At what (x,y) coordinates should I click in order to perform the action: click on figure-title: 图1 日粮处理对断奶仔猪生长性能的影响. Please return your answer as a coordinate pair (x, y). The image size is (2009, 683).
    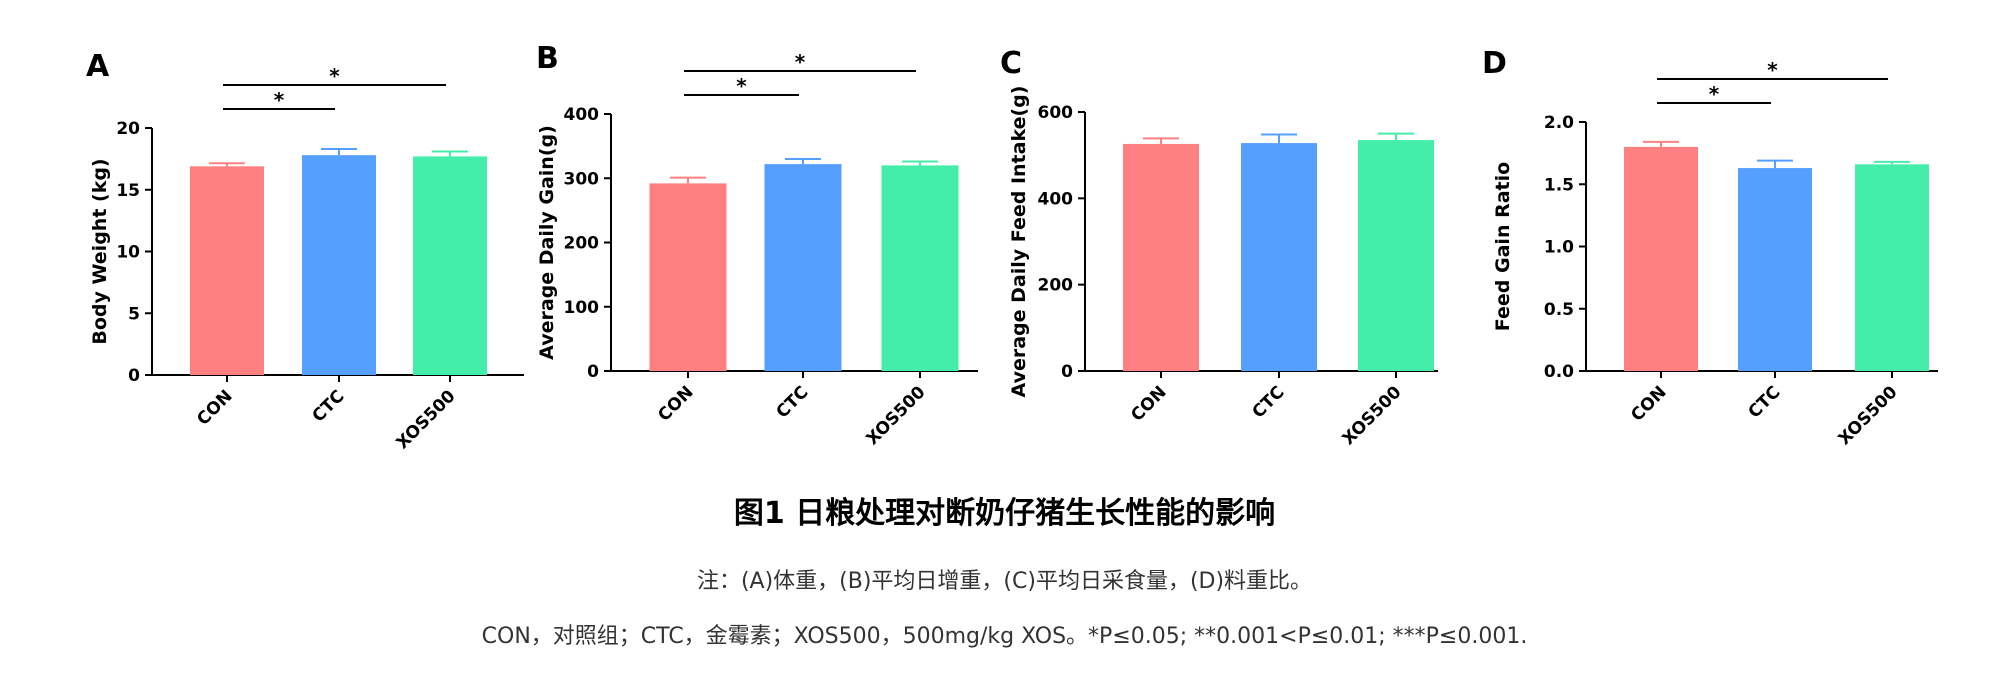
    Looking at the image, I should click on (1004, 513).